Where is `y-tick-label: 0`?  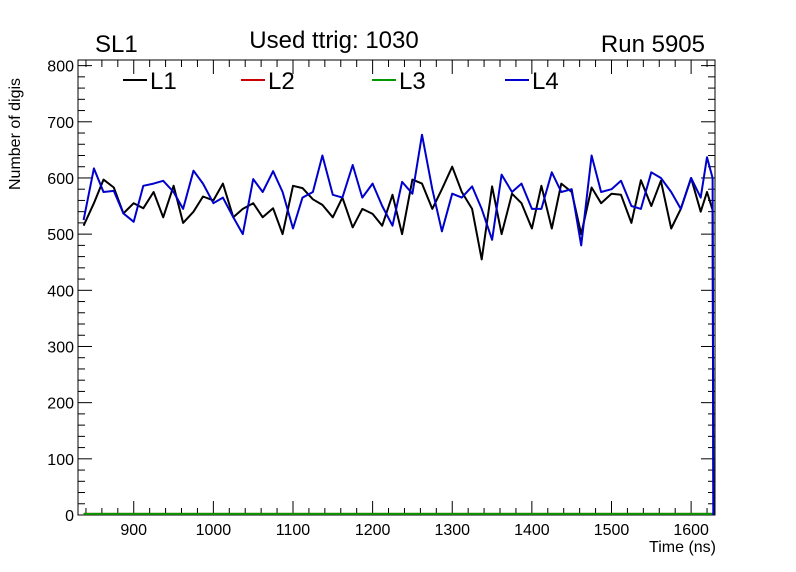 y-tick-label: 0 is located at coordinates (69, 516).